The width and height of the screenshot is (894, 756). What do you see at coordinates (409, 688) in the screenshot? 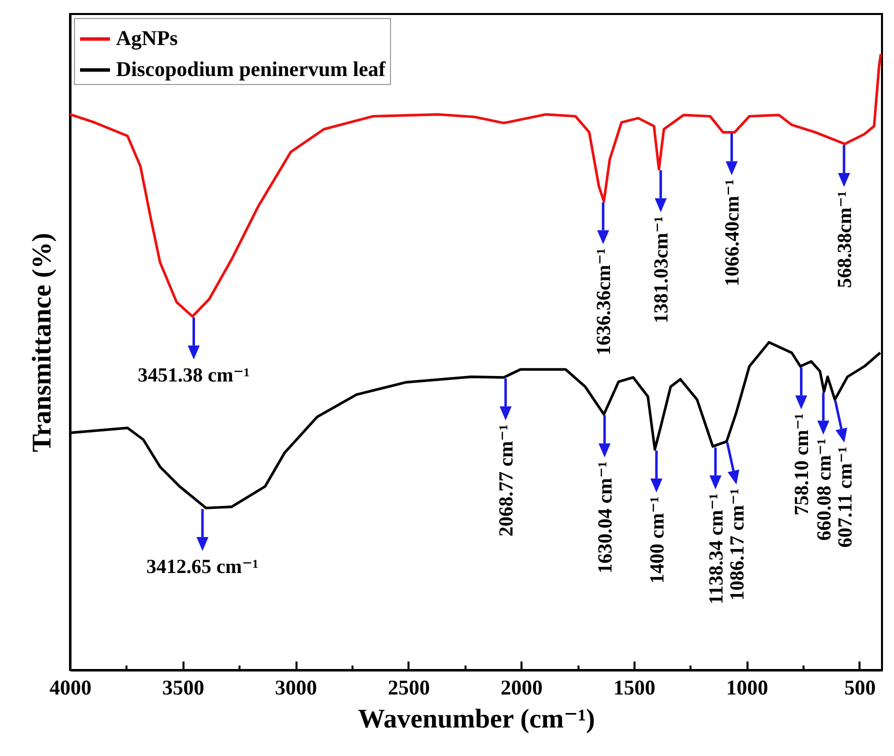
I see `x-tick-label: 2500` at bounding box center [409, 688].